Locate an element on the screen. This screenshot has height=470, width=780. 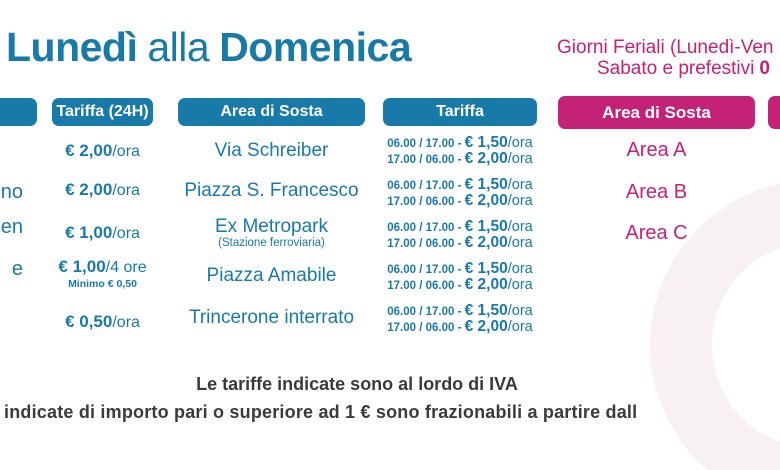
pink-area-row: Area A is located at coordinates (656, 150).